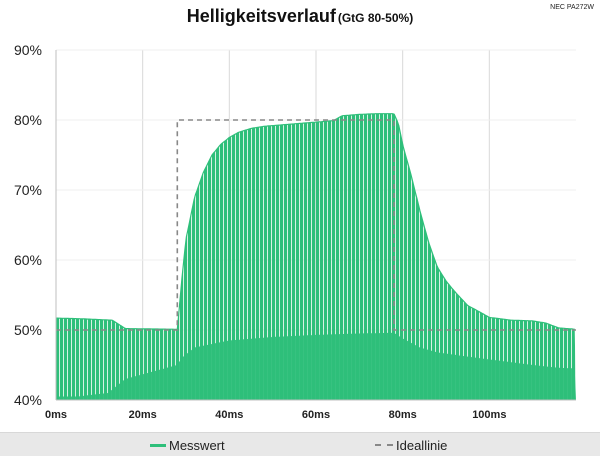 This screenshot has height=456, width=600. I want to click on legend-swatch-ideal, so click(384, 445).